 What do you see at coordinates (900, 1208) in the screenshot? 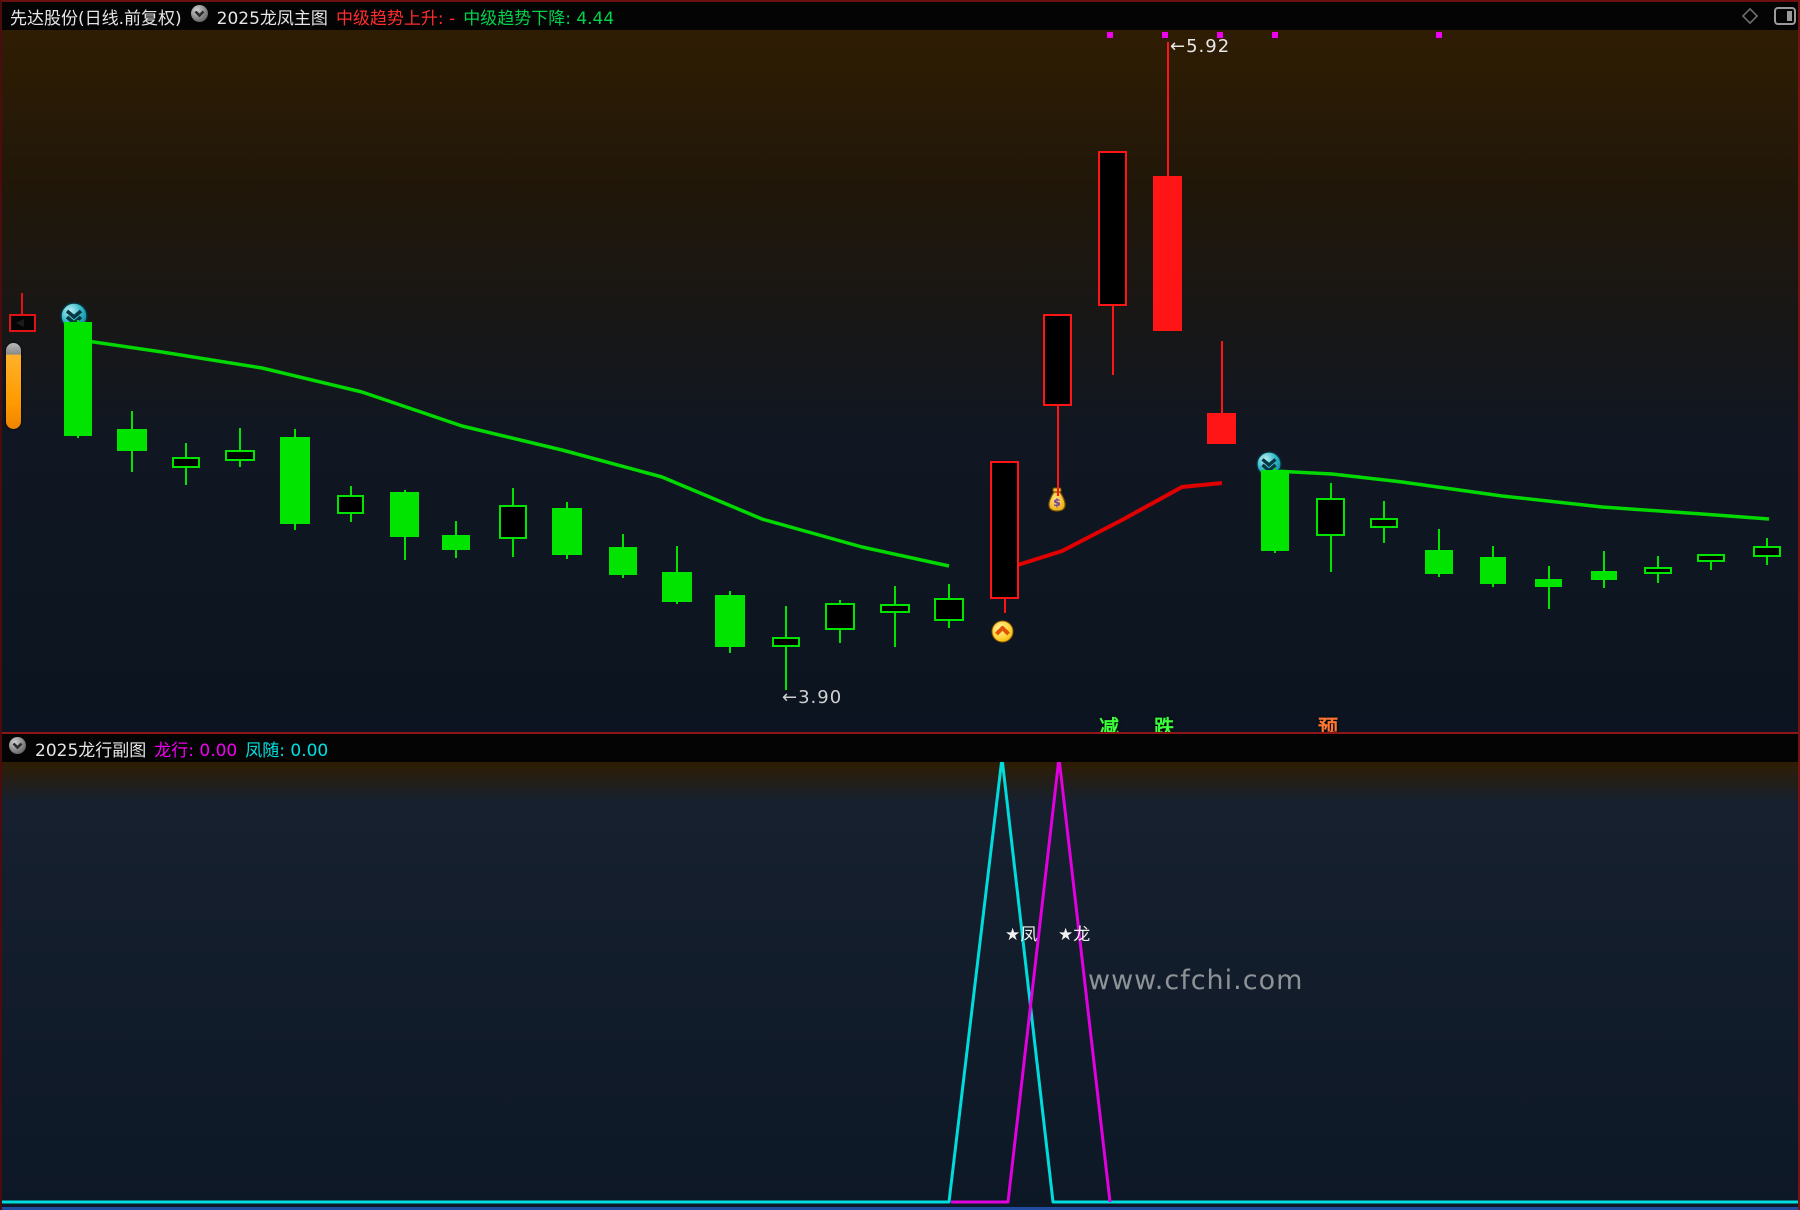
I see `window-bottom-border` at bounding box center [900, 1208].